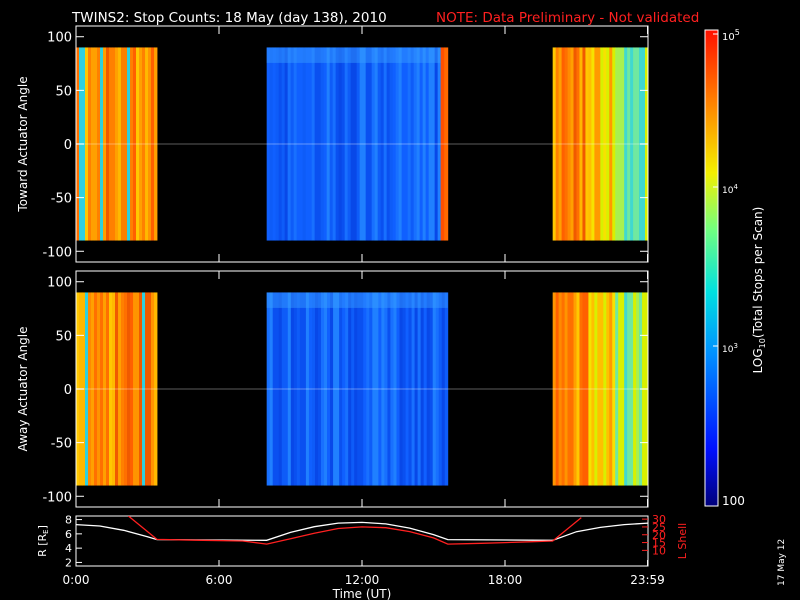 This screenshot has width=800, height=600. Describe the element at coordinates (23, 388) in the screenshot. I see `away-y-axis-label: Away Actuator Angle` at that location.